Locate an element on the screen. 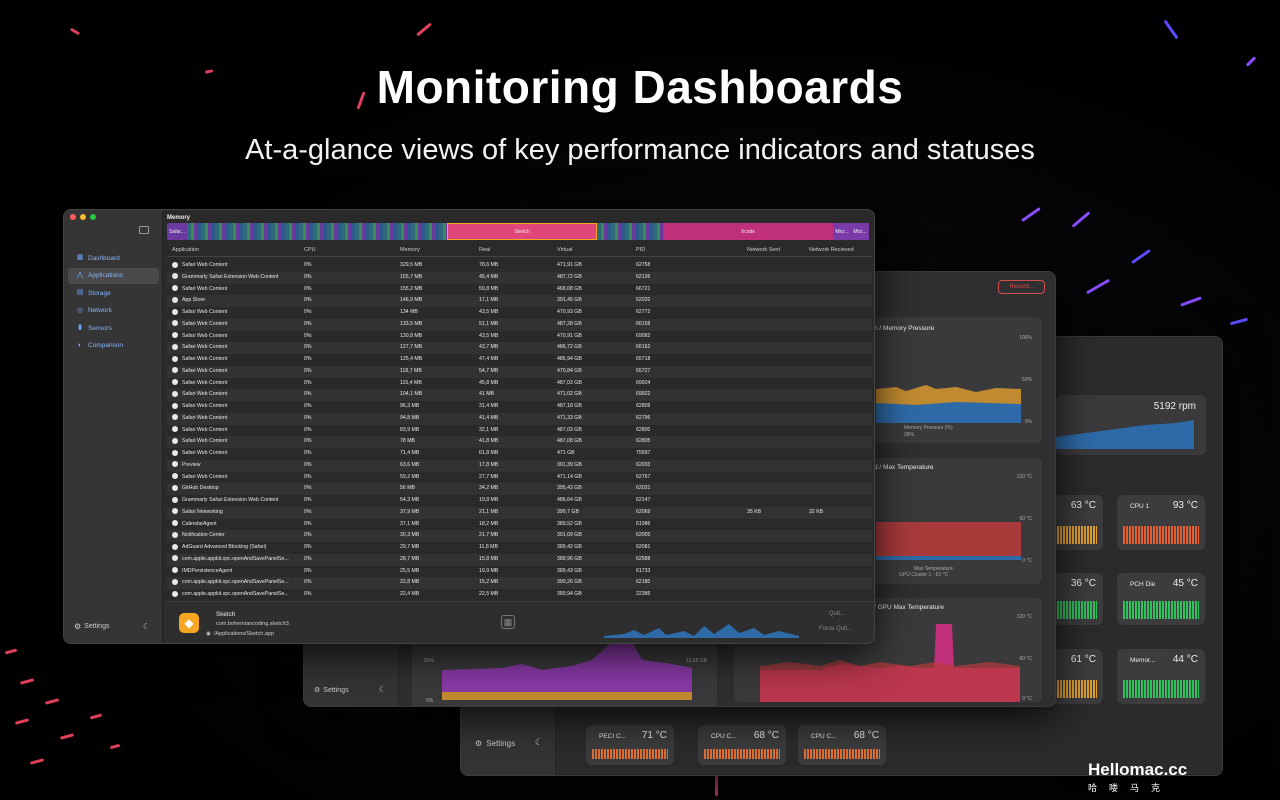  table-cell: 62033 is located at coordinates (643, 464).